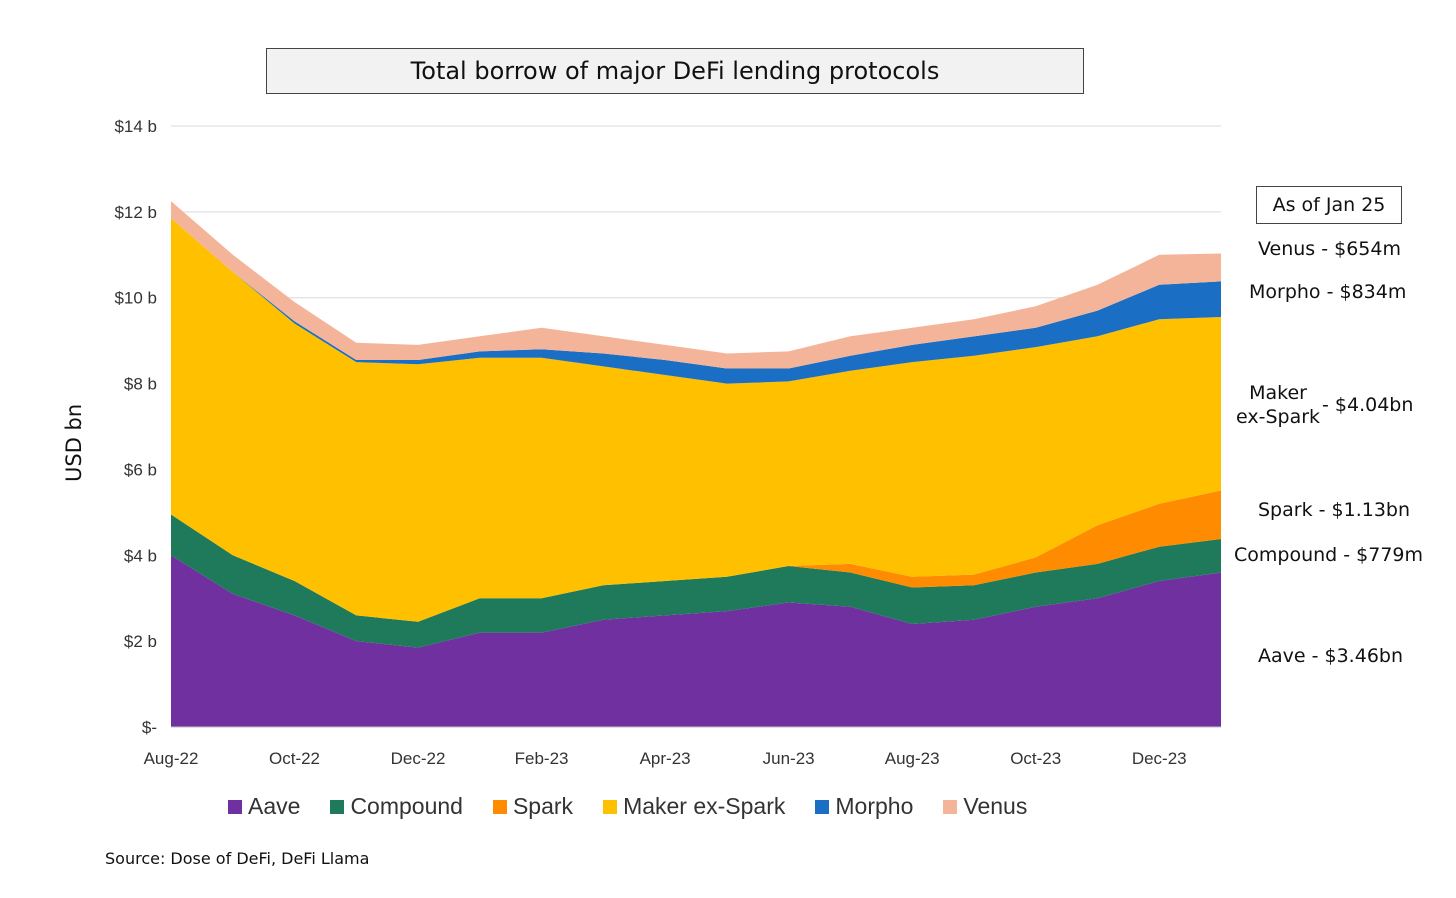  What do you see at coordinates (542, 758) in the screenshot?
I see `x-tick-label: Feb-23` at bounding box center [542, 758].